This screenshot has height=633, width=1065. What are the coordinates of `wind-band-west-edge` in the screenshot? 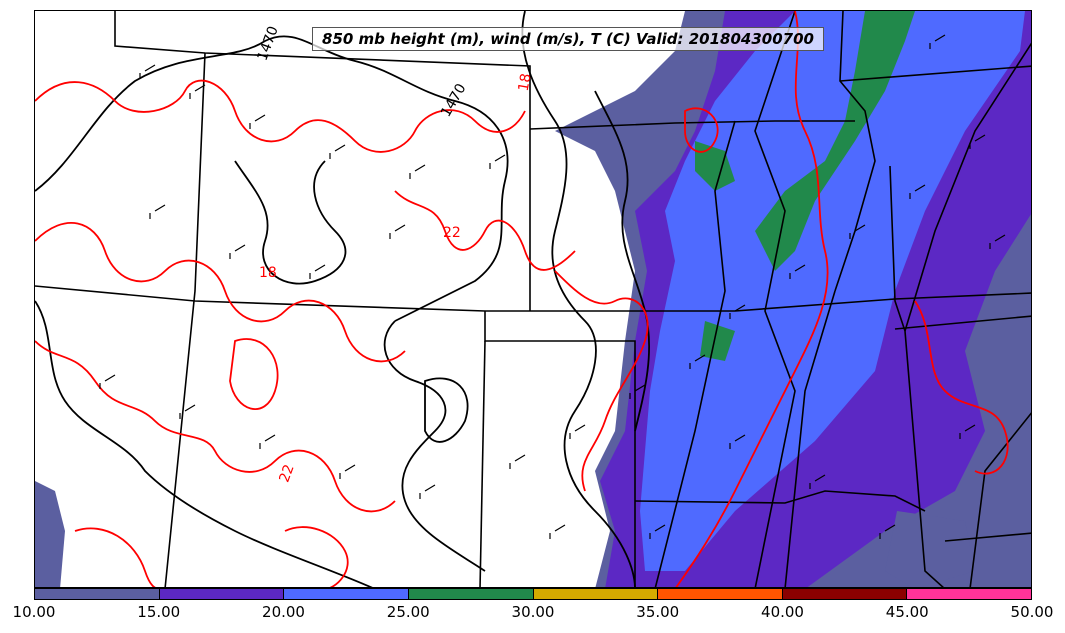 It's located at (50, 534).